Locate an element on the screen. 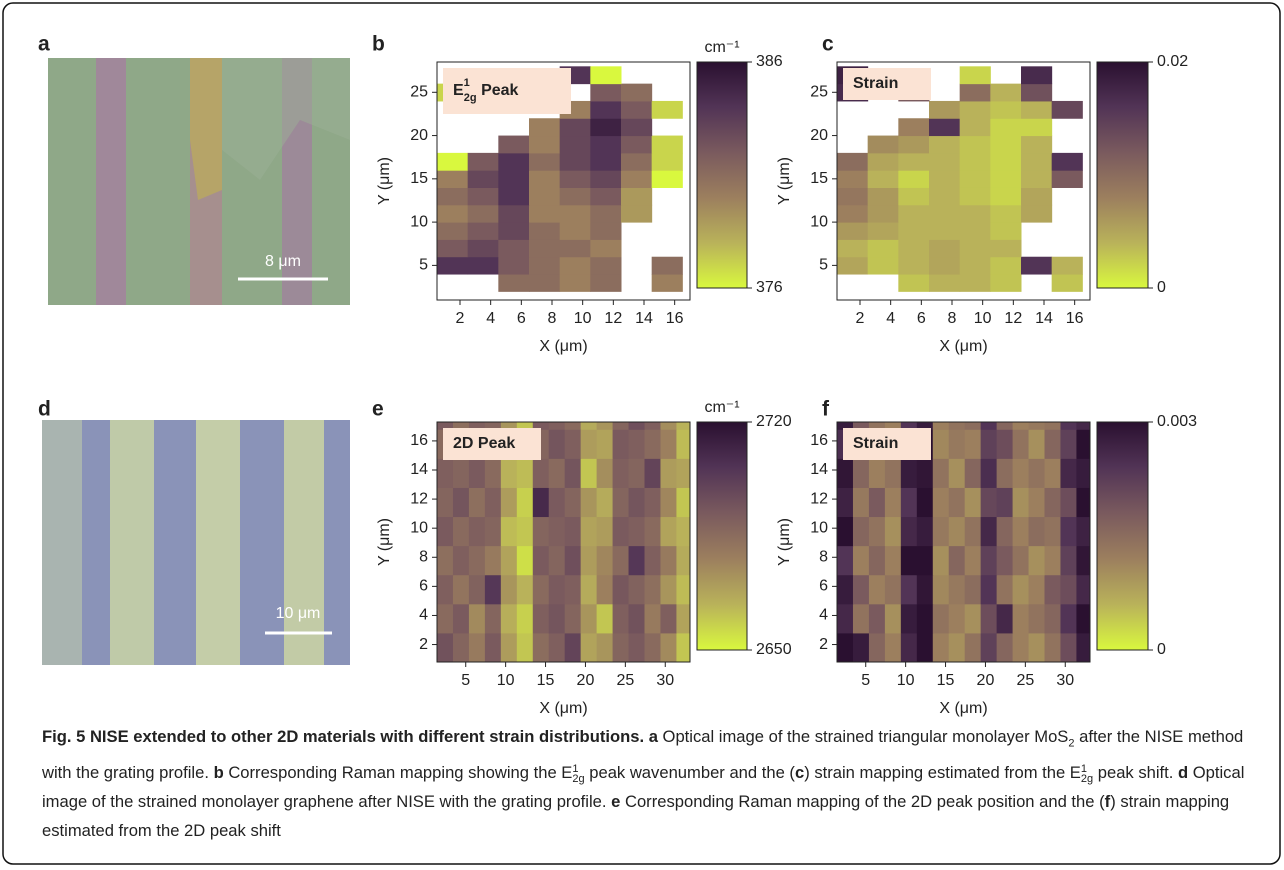 This screenshot has width=1284, height=870. x-tick-label: 30 is located at coordinates (665, 680).